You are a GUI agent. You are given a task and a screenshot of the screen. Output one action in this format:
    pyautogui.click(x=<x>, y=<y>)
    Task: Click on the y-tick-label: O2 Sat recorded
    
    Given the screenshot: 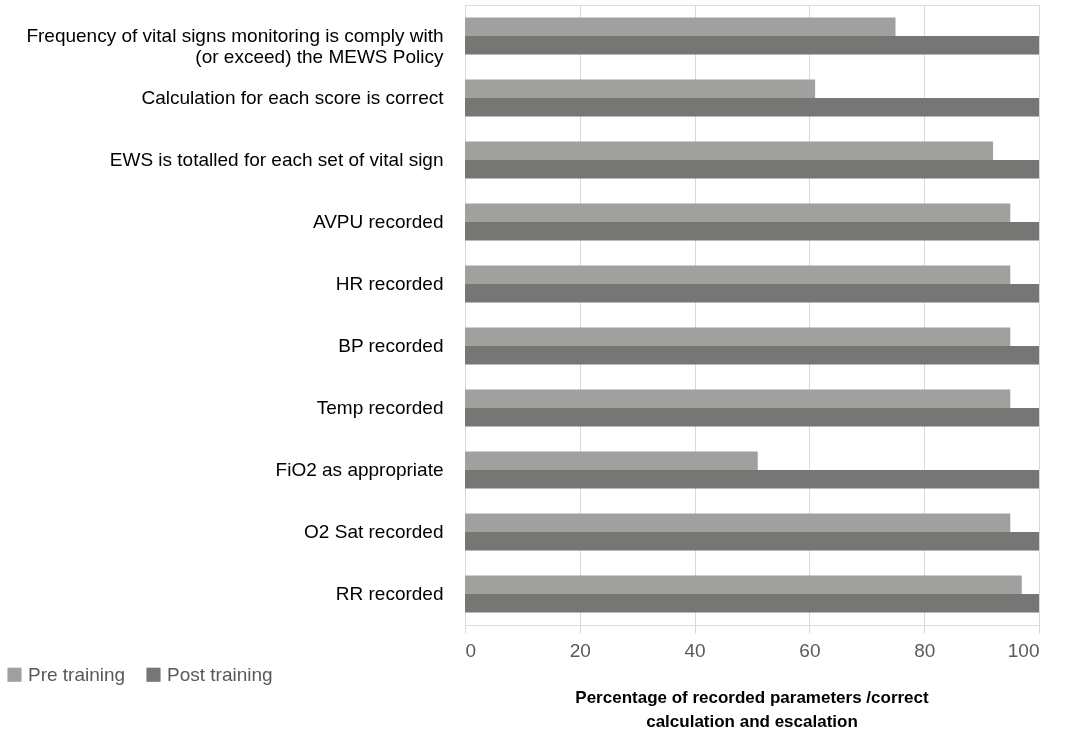 What is the action you would take?
    pyautogui.click(x=374, y=531)
    